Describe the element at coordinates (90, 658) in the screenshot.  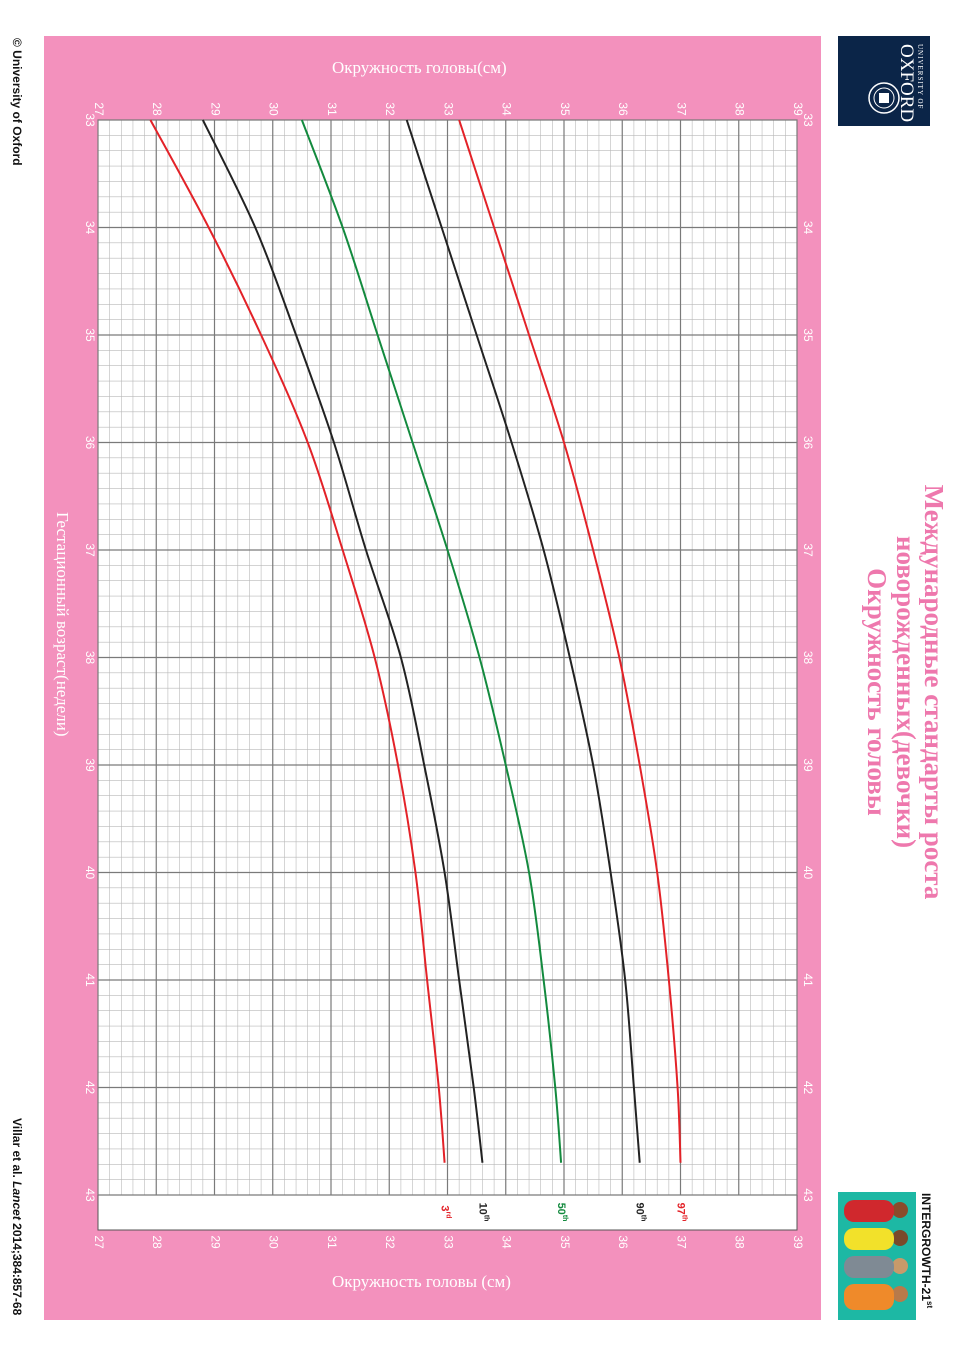
I see `x-tick-left: 38` at that location.